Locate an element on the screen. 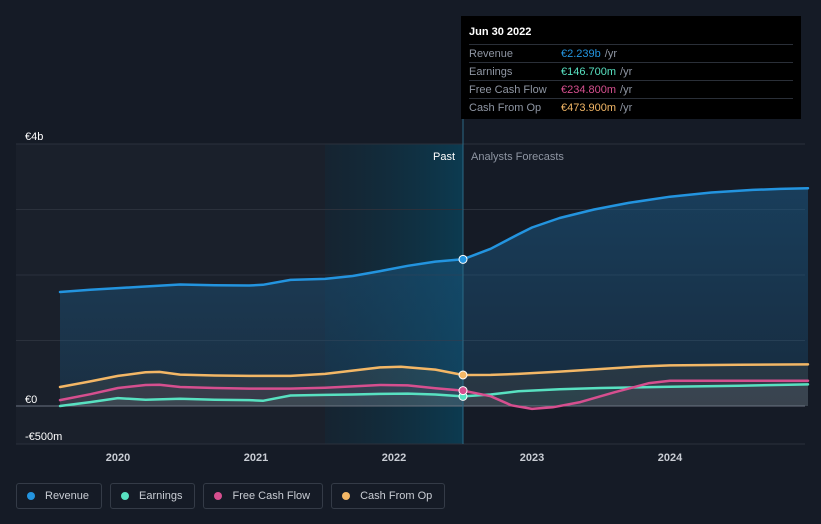 The height and width of the screenshot is (524, 821). legend-item-earnings: Earnings is located at coordinates (153, 496).